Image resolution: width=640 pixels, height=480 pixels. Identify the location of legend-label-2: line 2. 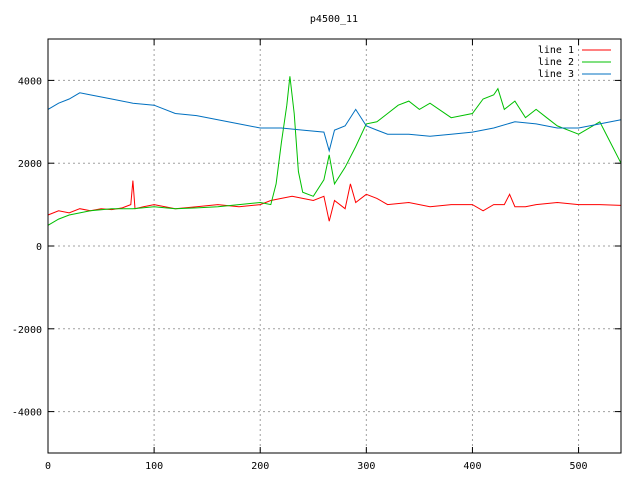
(556, 62).